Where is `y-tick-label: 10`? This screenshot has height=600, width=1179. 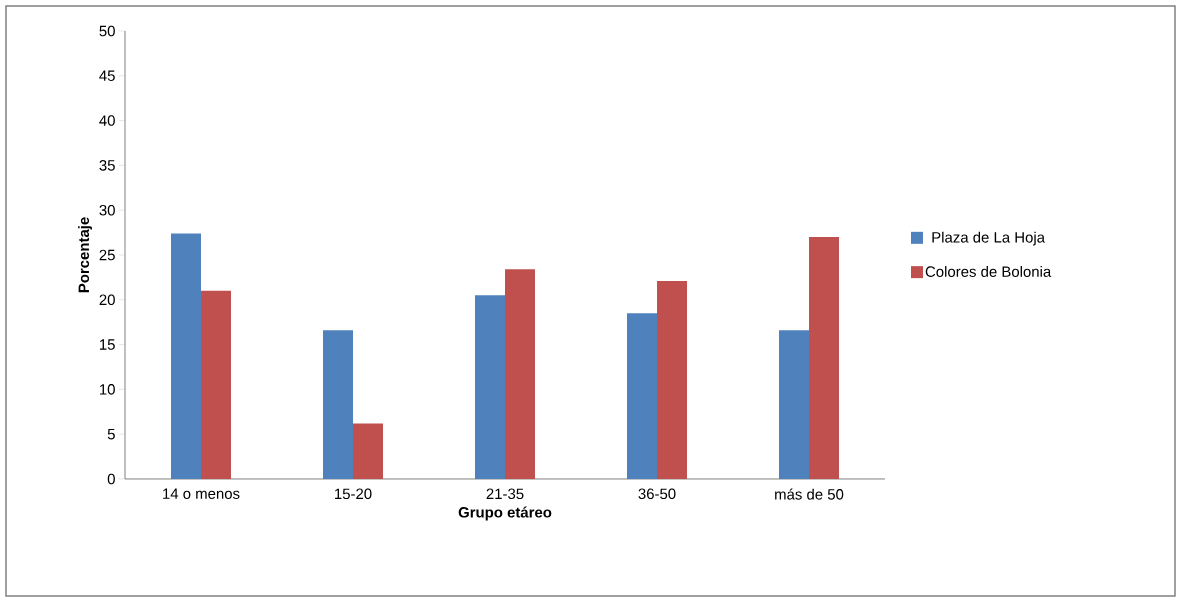 y-tick-label: 10 is located at coordinates (107, 389).